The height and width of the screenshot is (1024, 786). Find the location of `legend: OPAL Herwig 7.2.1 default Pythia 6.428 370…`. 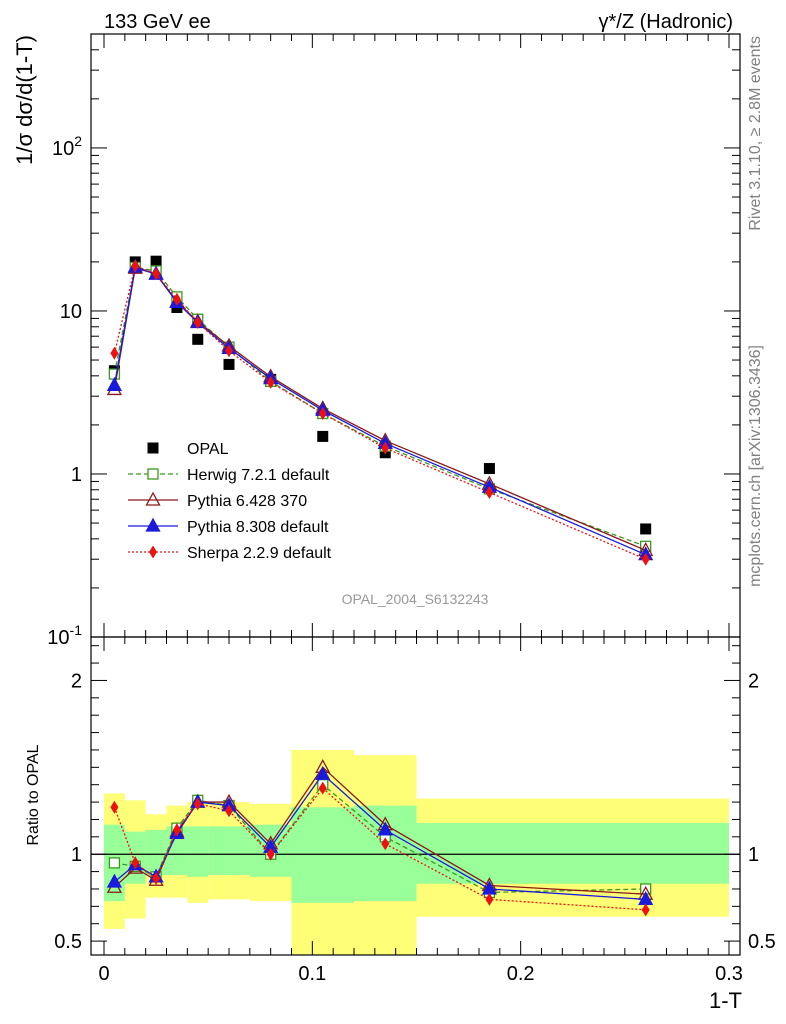

legend: OPAL Herwig 7.2.1 default Pythia 6.428 370… is located at coordinates (230, 501).